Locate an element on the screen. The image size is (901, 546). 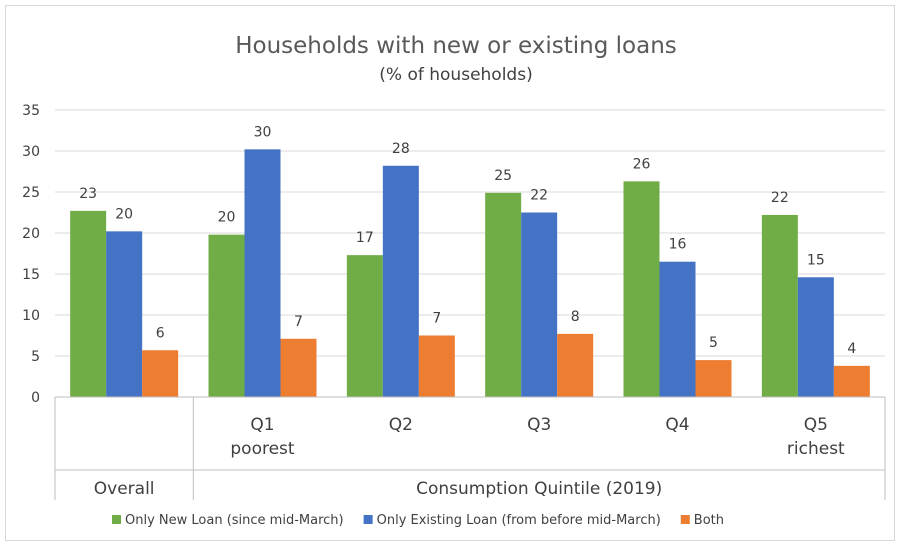
data-label: 17 is located at coordinates (365, 238).